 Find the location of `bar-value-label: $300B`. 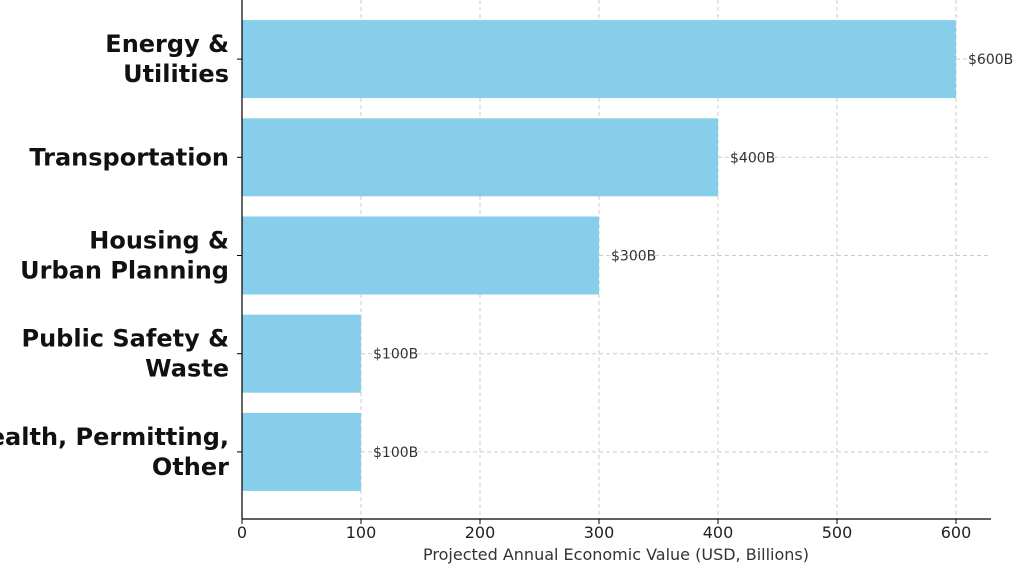

bar-value-label: $300B is located at coordinates (633, 257).